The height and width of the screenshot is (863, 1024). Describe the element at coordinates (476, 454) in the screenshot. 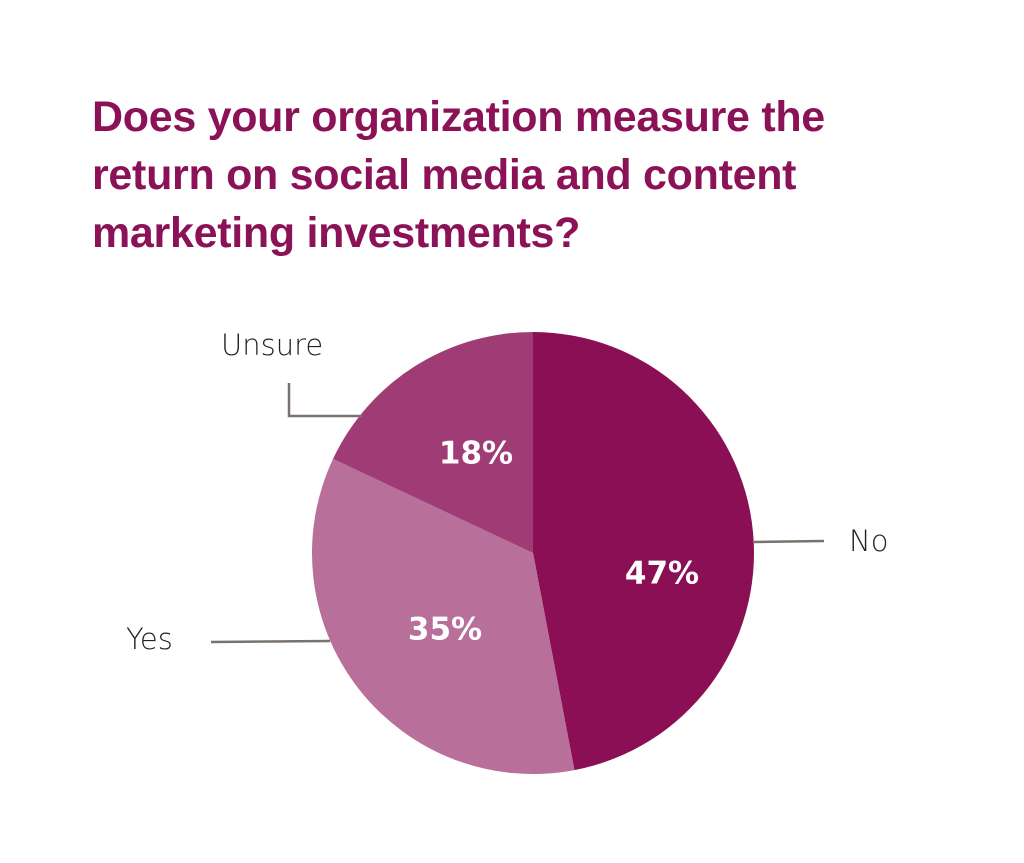

I see `value-label-unsure: 18%` at that location.